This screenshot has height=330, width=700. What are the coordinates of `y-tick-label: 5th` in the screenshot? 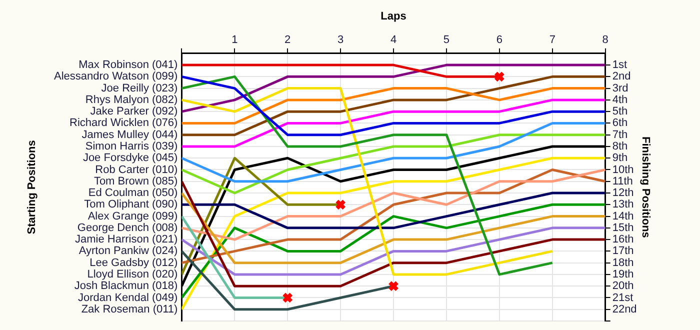 It's located at (620, 112).